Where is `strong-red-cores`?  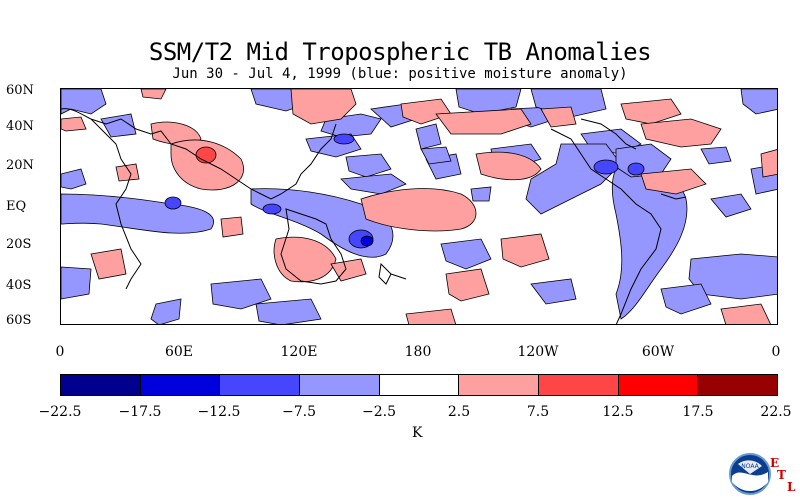 strong-red-cores is located at coordinates (206, 155).